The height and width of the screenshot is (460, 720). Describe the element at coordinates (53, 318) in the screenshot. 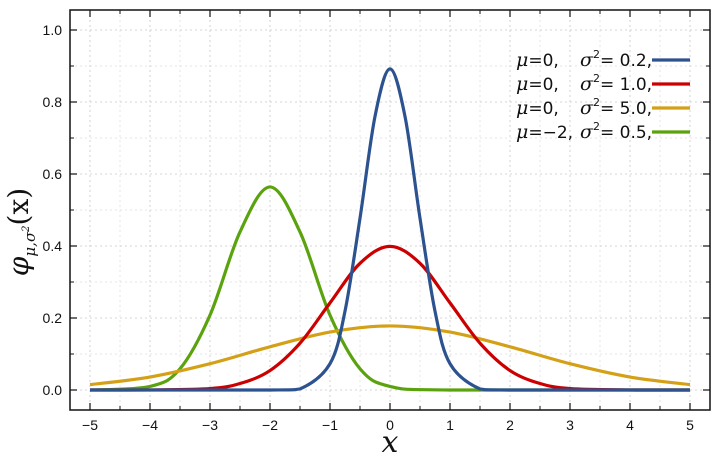

I see `y-tick-label: 0.2` at that location.